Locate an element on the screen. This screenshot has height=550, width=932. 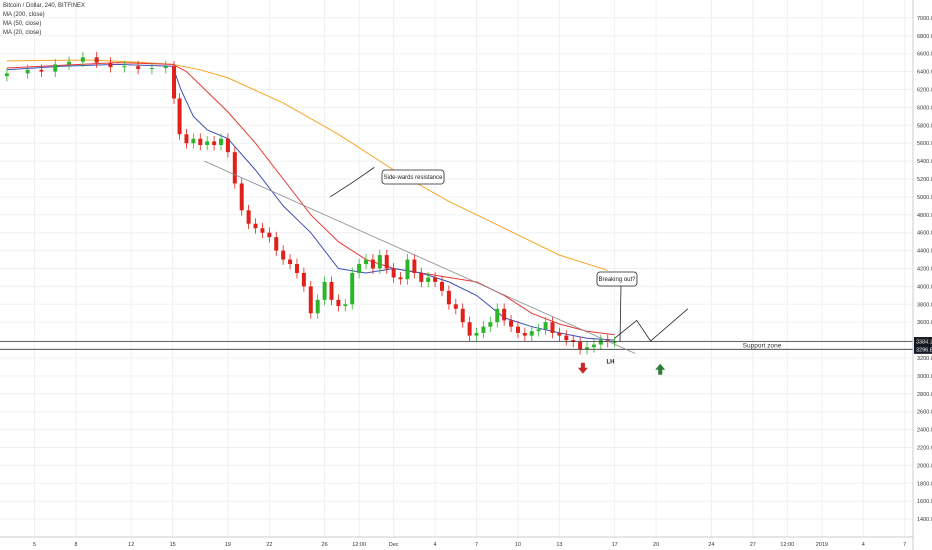
resistance-callout: Side-wards resistance is located at coordinates (413, 178).